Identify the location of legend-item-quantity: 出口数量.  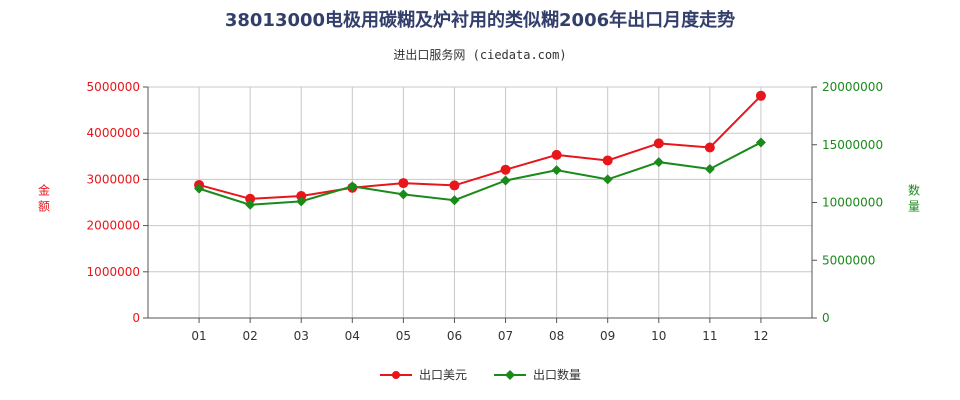
(537, 374).